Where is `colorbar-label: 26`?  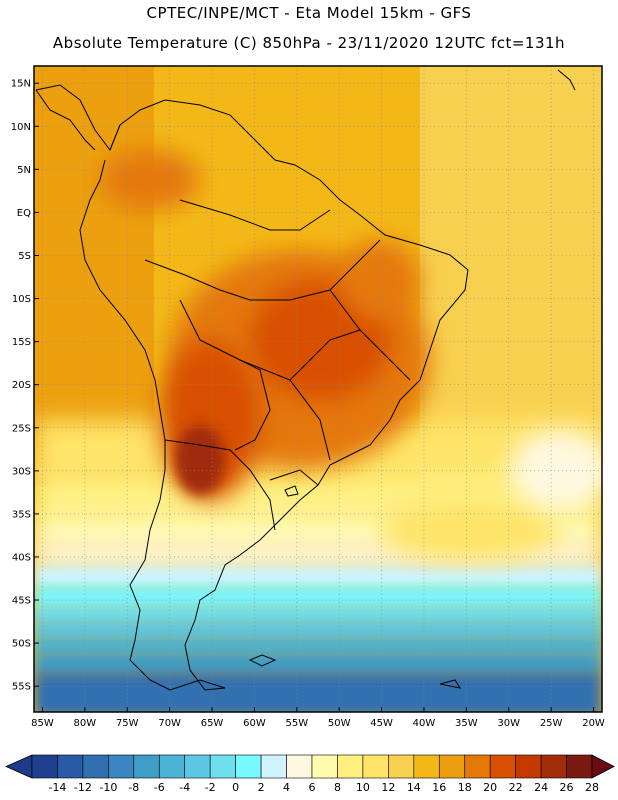
colorbar-label: 26 is located at coordinates (567, 787).